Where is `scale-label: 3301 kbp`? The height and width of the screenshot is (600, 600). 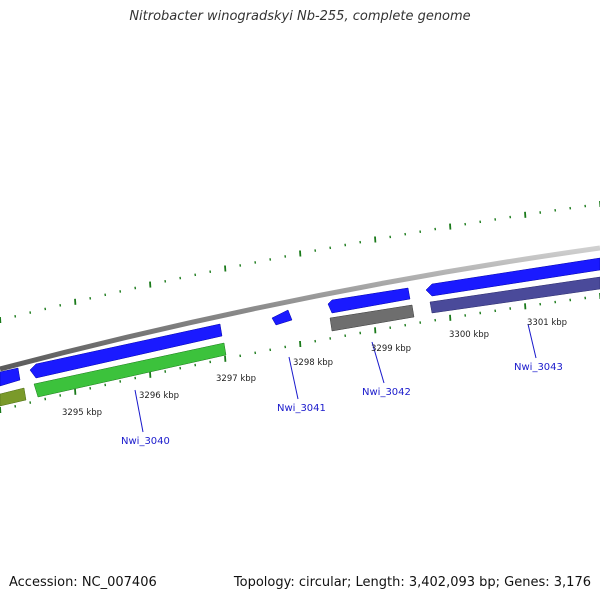 scale-label: 3301 kbp is located at coordinates (547, 323).